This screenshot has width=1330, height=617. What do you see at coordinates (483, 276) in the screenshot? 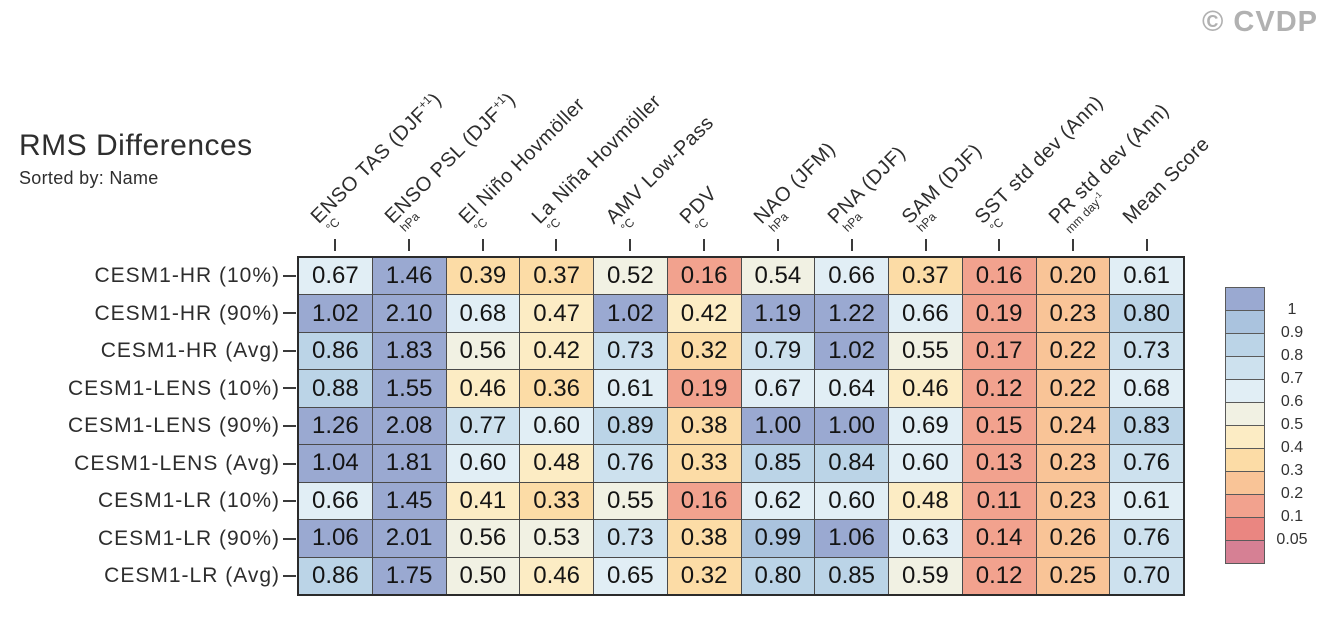
I see `heatmap-cell: 0.39` at bounding box center [483, 276].